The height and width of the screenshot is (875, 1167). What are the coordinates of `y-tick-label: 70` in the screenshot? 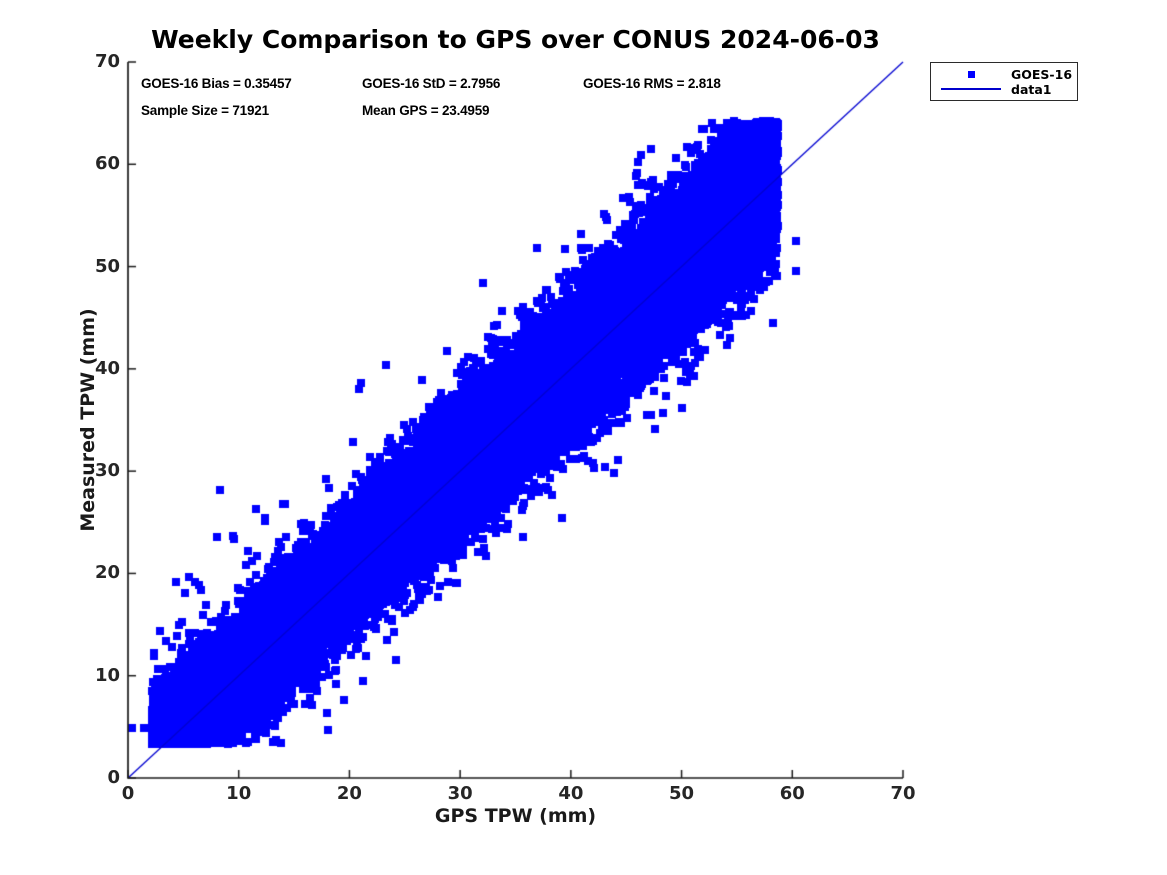 It's located at (107, 61).